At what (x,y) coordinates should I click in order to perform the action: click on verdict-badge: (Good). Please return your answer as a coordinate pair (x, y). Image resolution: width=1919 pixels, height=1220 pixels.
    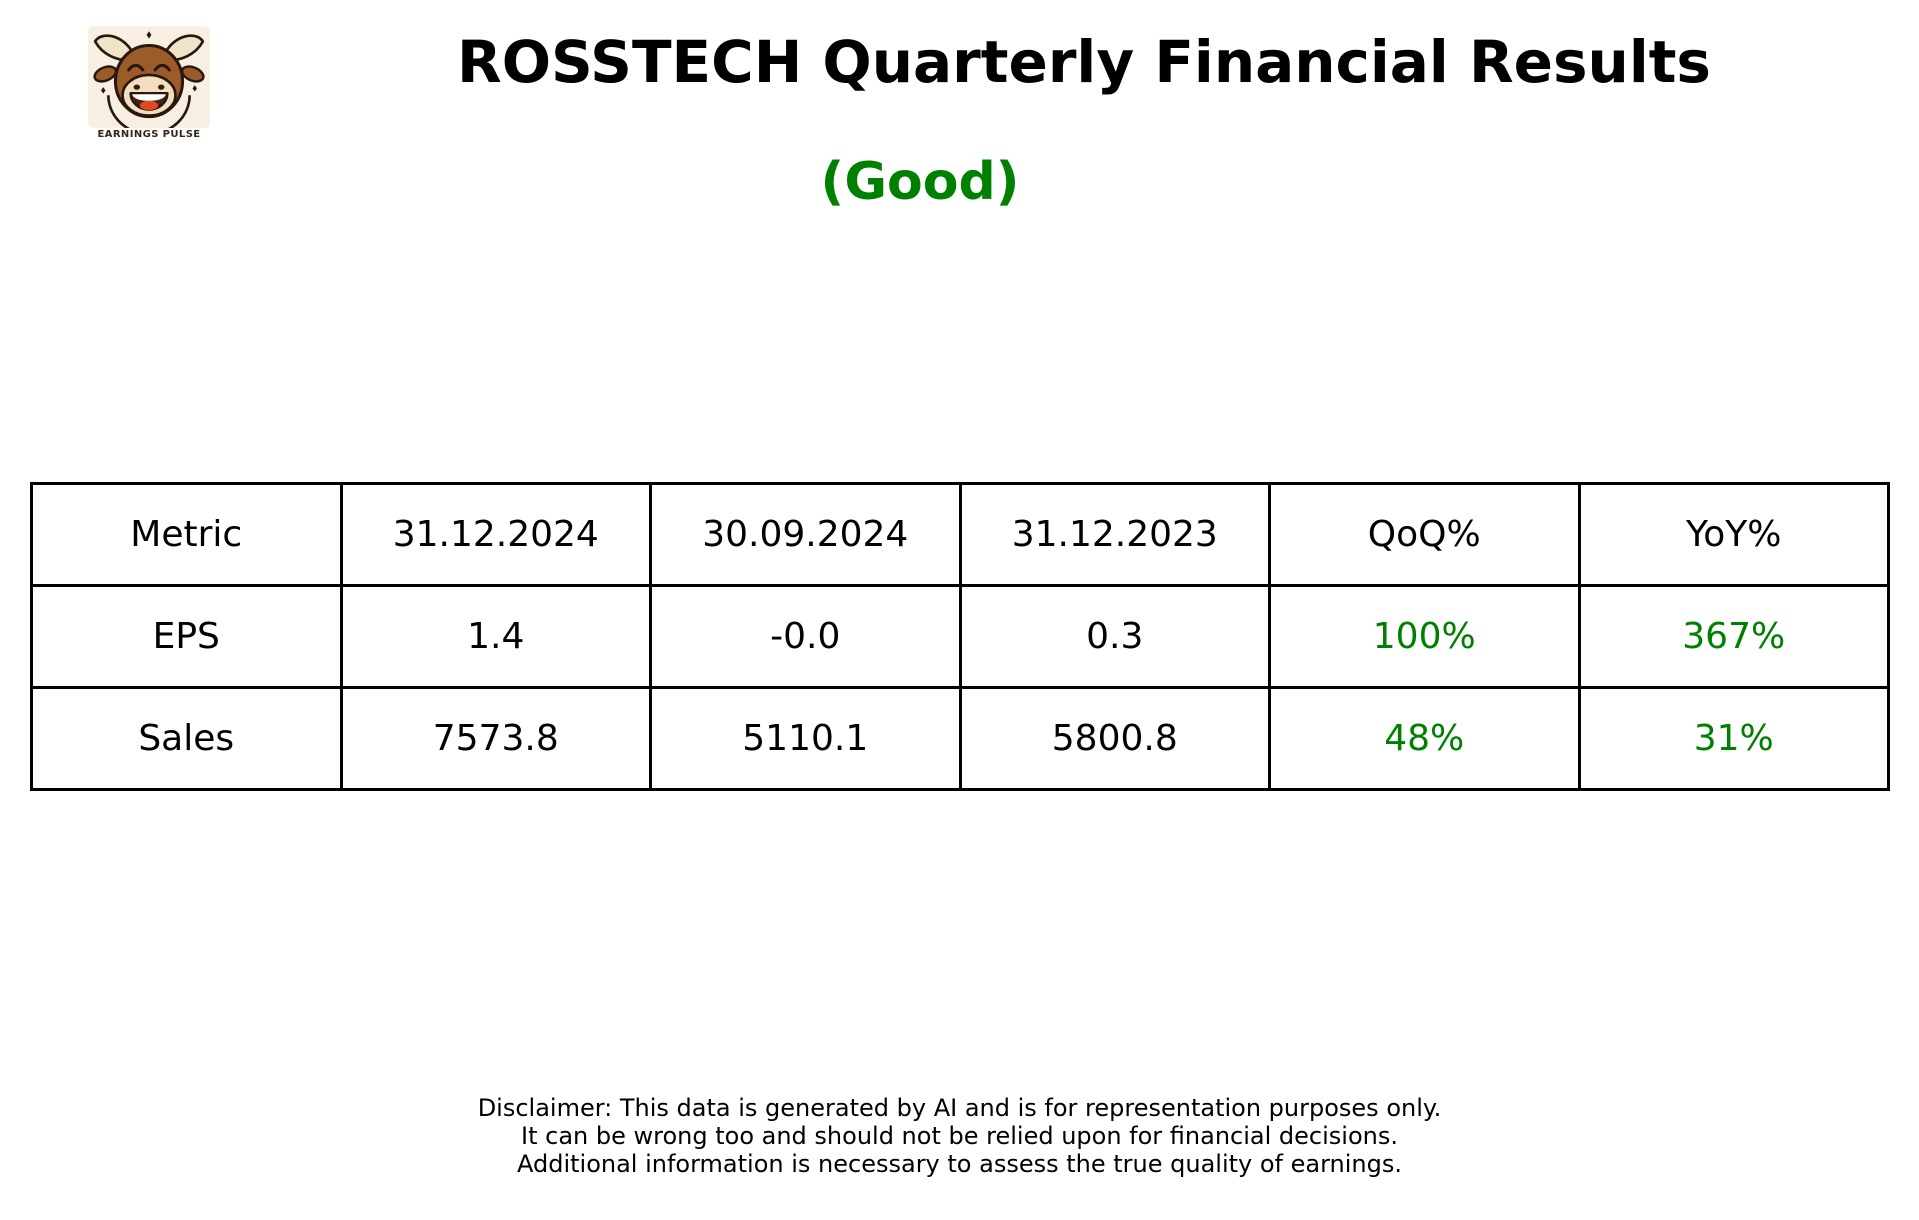
    Looking at the image, I should click on (920, 182).